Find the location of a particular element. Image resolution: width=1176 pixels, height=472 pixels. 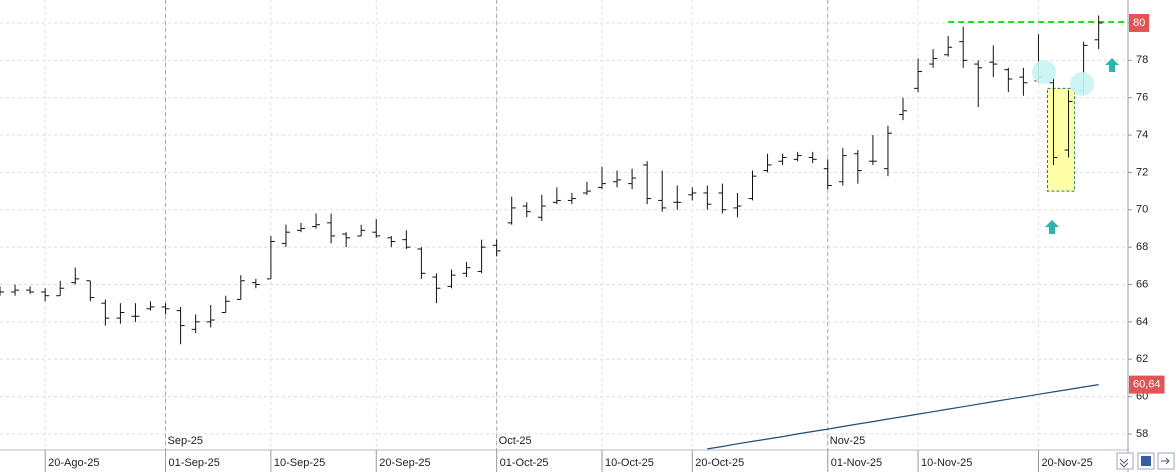

x-tick-label: 20-Oct-25 is located at coordinates (719, 463).